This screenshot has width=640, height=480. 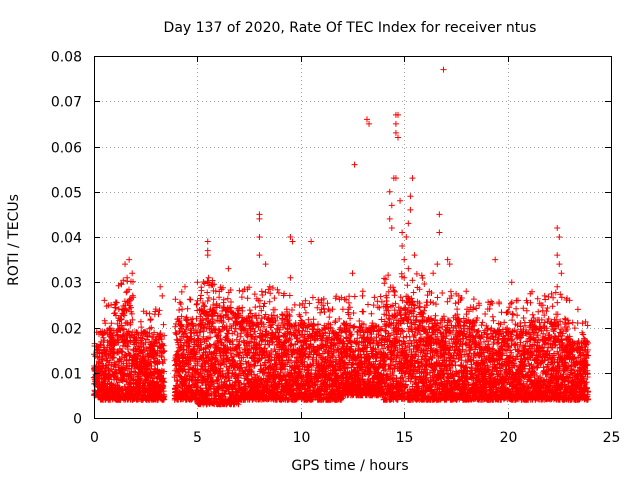 What do you see at coordinates (405, 438) in the screenshot?
I see `x-tick-label: 15` at bounding box center [405, 438].